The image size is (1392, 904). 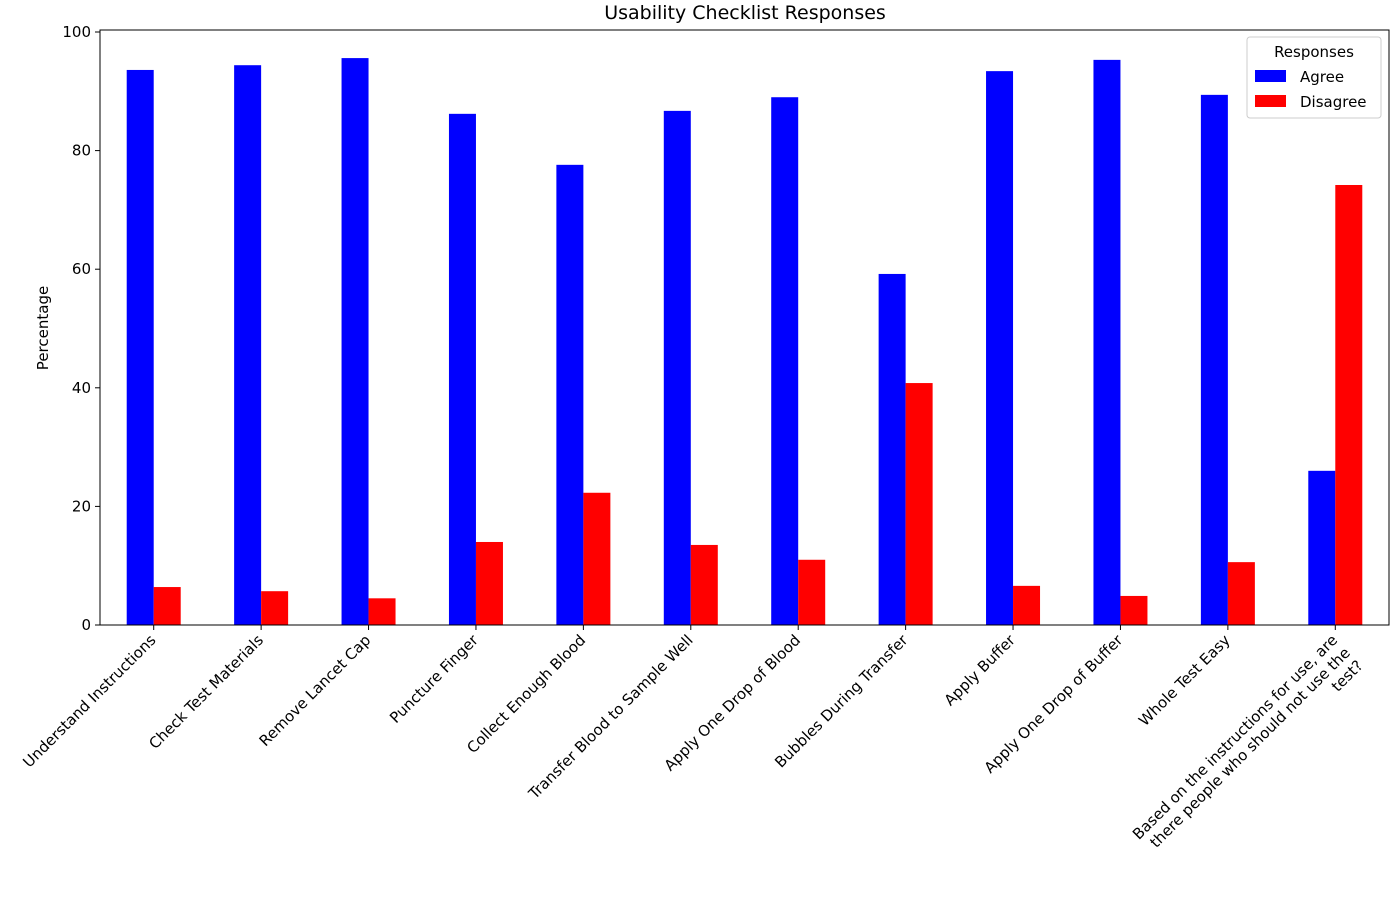 What do you see at coordinates (76, 32) in the screenshot?
I see `y-tick-label: 100` at bounding box center [76, 32].